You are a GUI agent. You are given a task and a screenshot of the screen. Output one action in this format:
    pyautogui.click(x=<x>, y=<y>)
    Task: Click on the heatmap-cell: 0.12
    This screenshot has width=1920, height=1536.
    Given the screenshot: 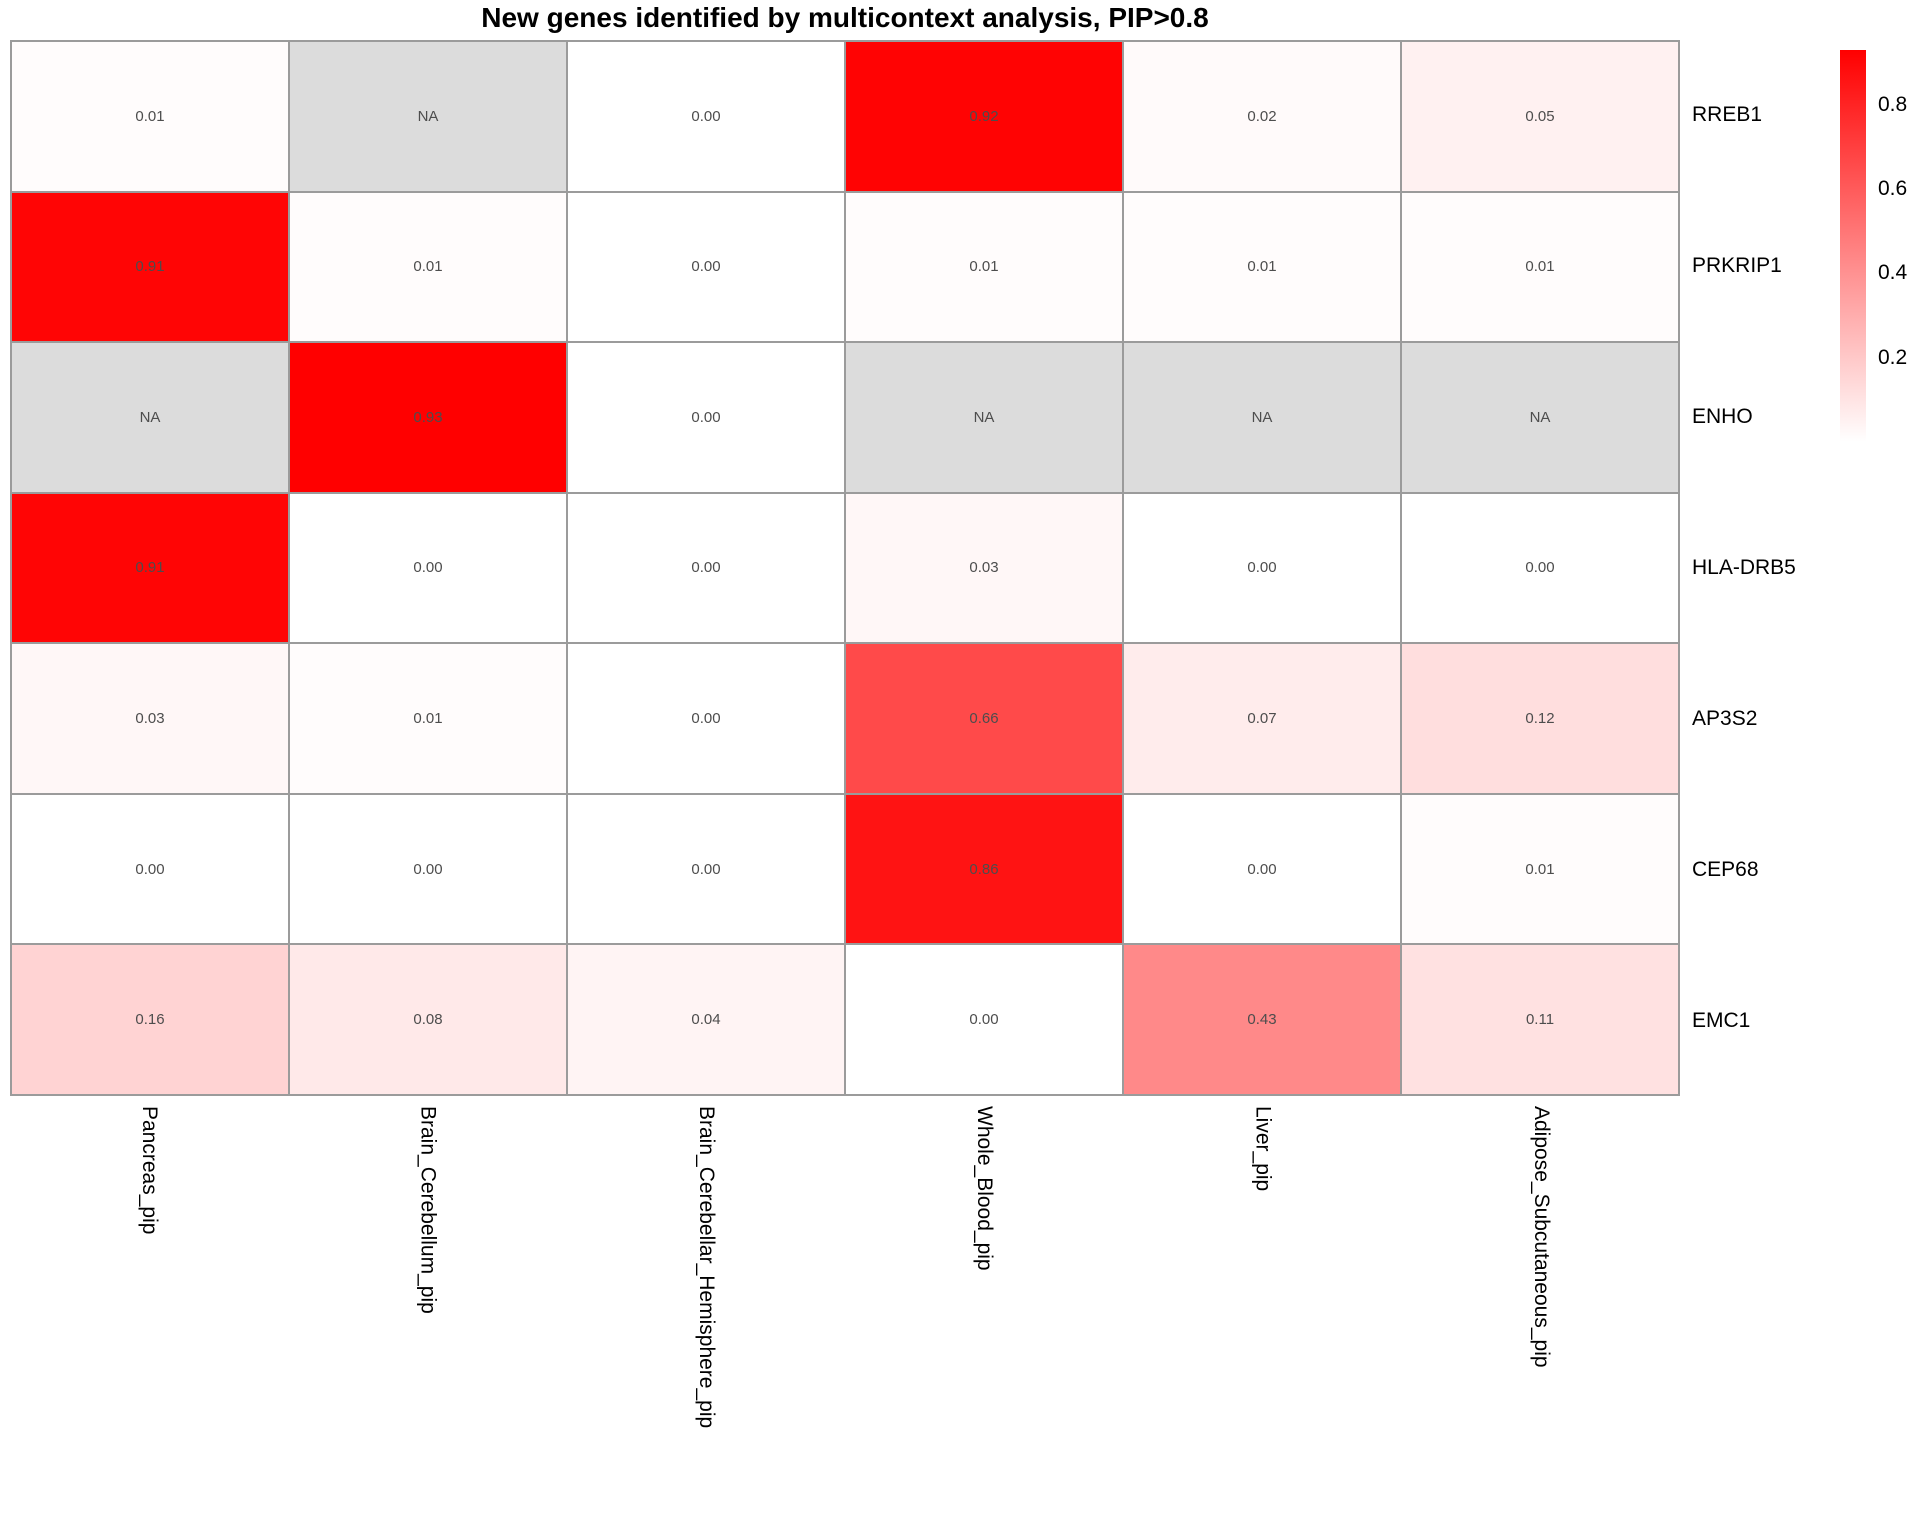 What is the action you would take?
    pyautogui.click(x=1540, y=718)
    